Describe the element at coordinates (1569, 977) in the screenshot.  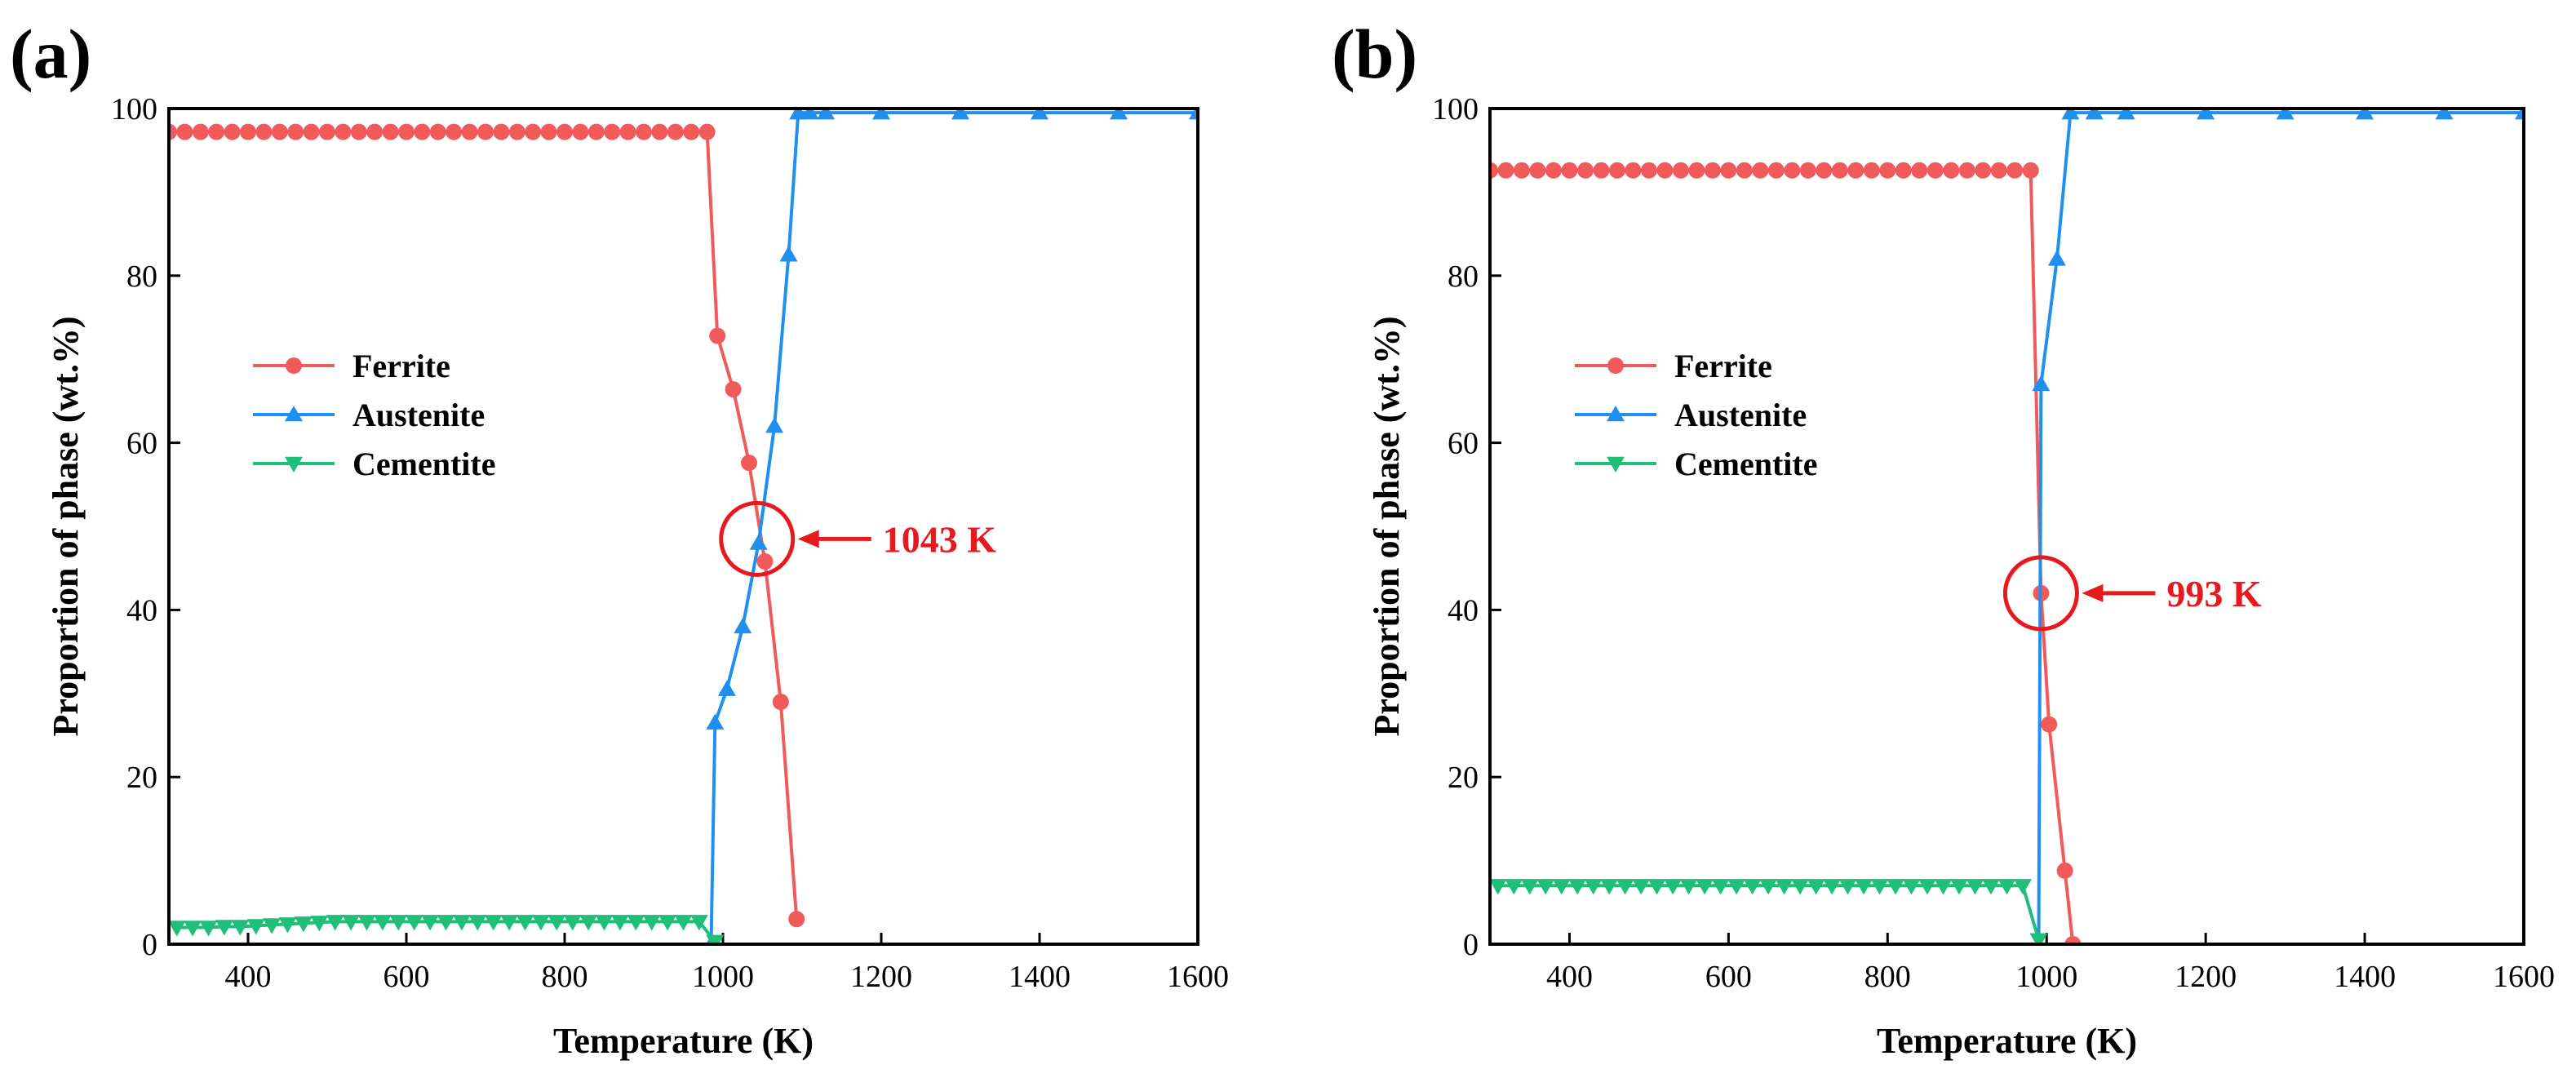
I see `x-tick-label: 400` at that location.